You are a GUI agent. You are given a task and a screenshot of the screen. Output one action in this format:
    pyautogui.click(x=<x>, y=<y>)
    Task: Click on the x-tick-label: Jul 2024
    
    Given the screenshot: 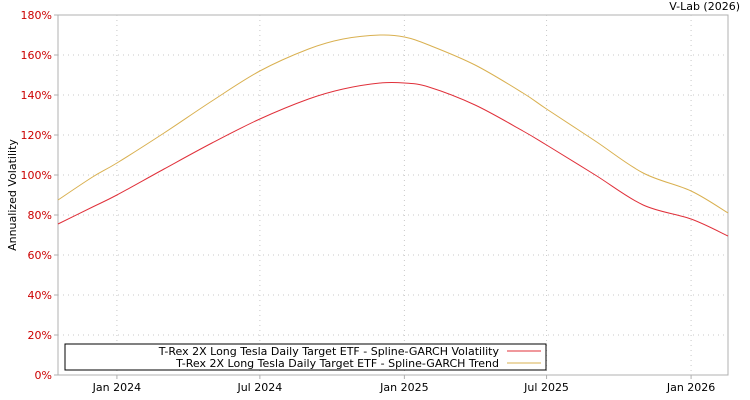 What is the action you would take?
    pyautogui.click(x=259, y=387)
    